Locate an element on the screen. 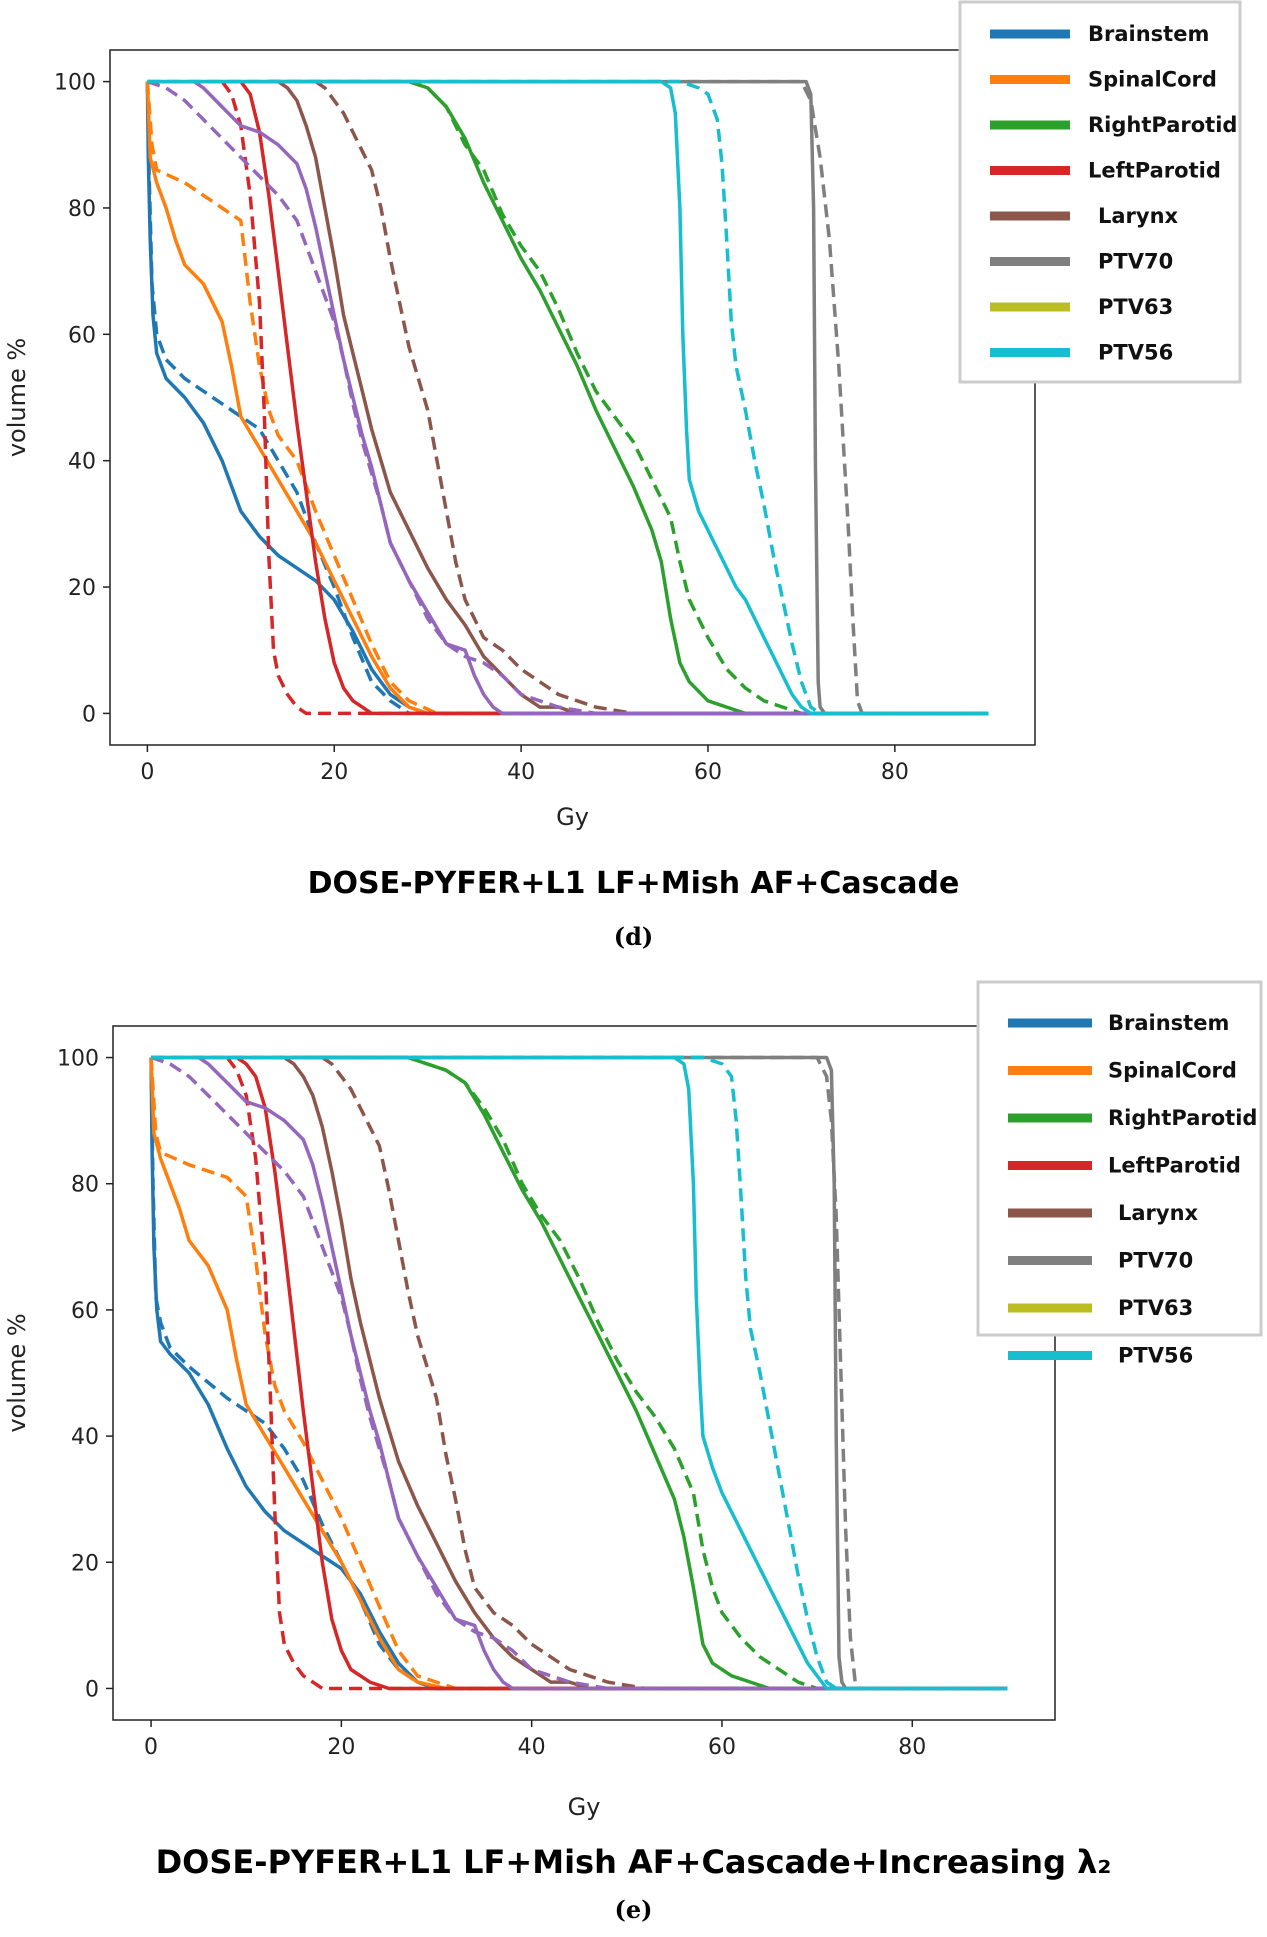  chart-title-d: DOSE-PYFER+L1 LF+Mish AF+Cascade is located at coordinates (633, 883).